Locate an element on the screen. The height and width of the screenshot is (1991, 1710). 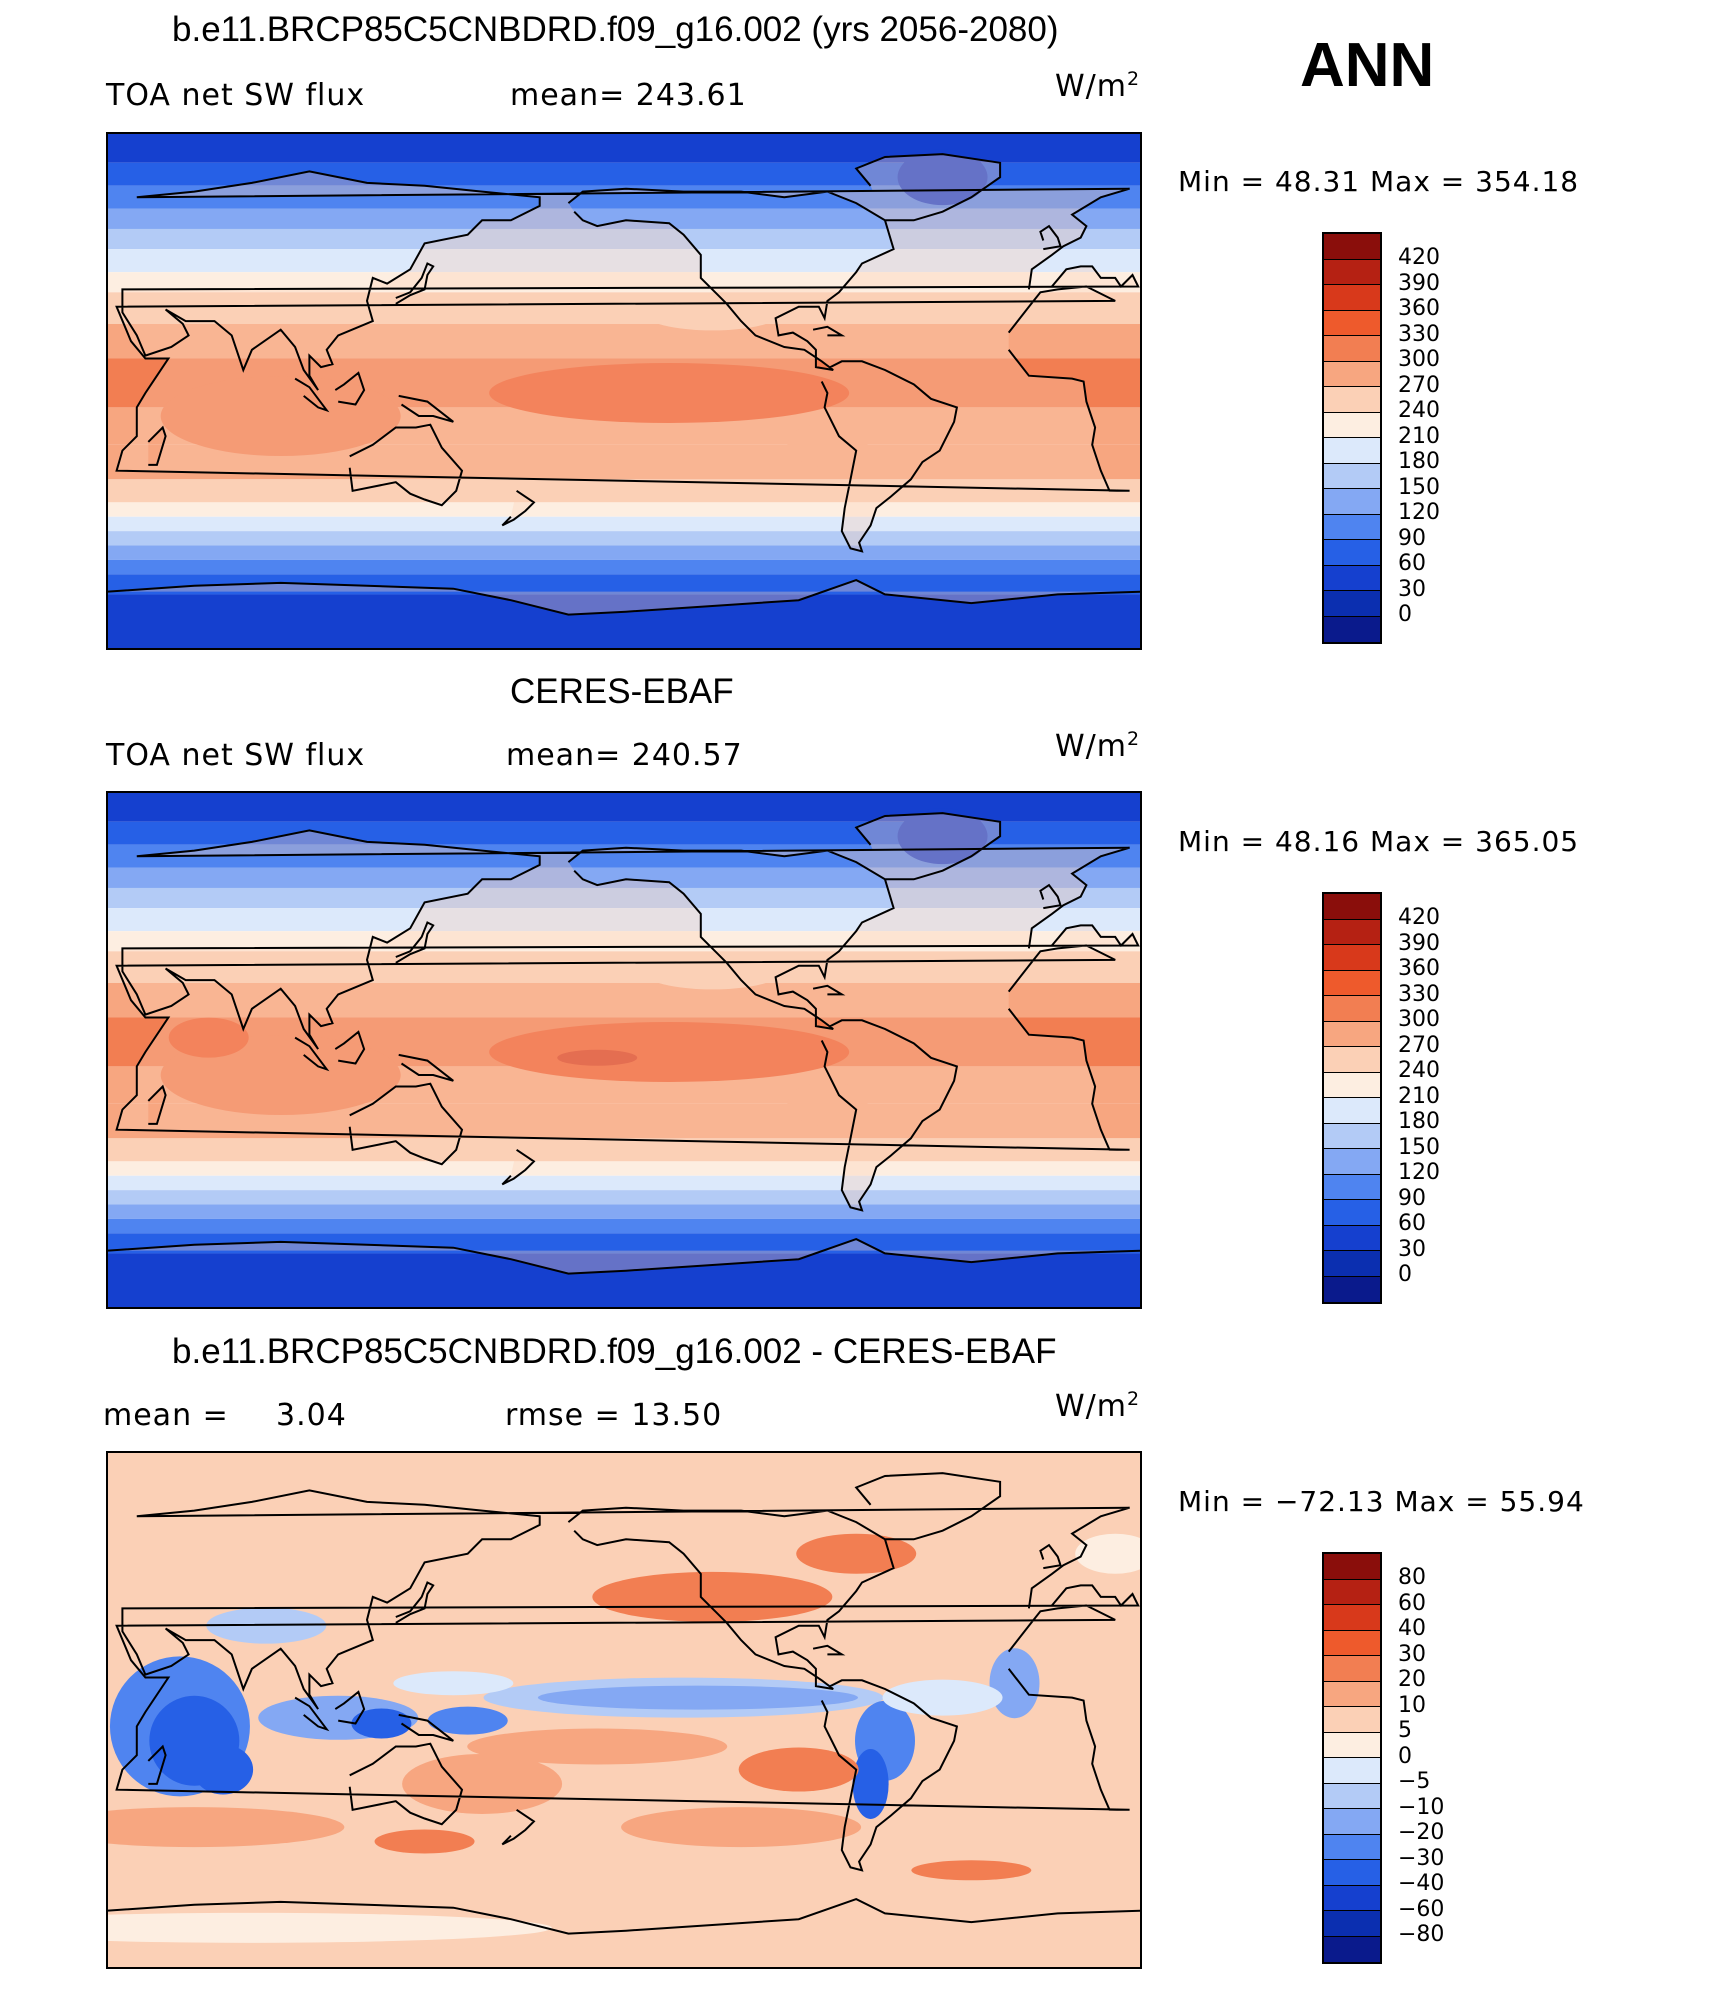
panel1-units-base: W/m is located at coordinates (1091, 86).